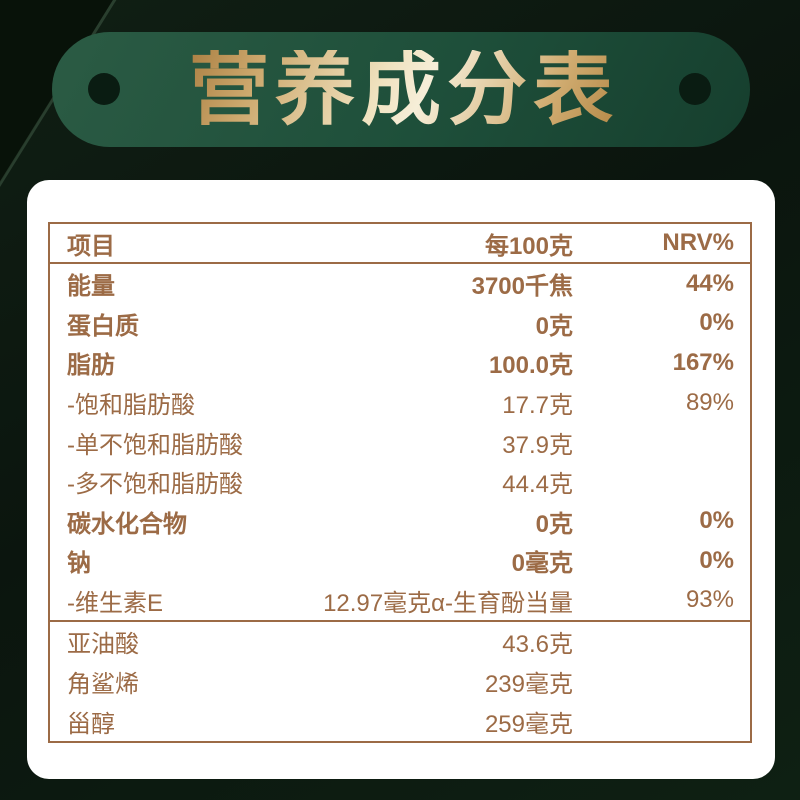 The width and height of the screenshot is (800, 800). What do you see at coordinates (91, 724) in the screenshot?
I see `row-item-label: 甾醇` at bounding box center [91, 724].